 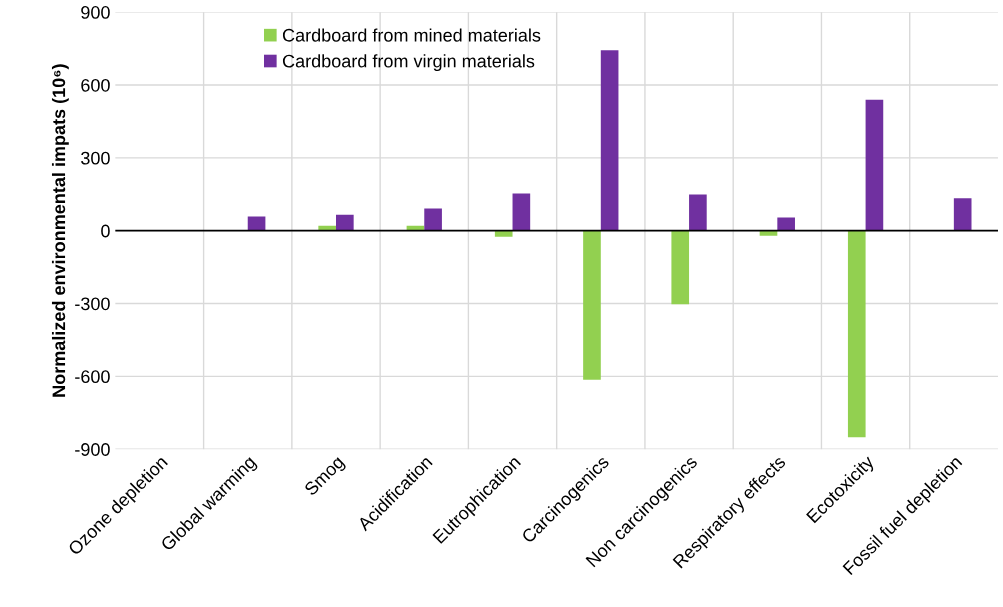 I want to click on y-tick-label: -600, so click(x=92, y=377).